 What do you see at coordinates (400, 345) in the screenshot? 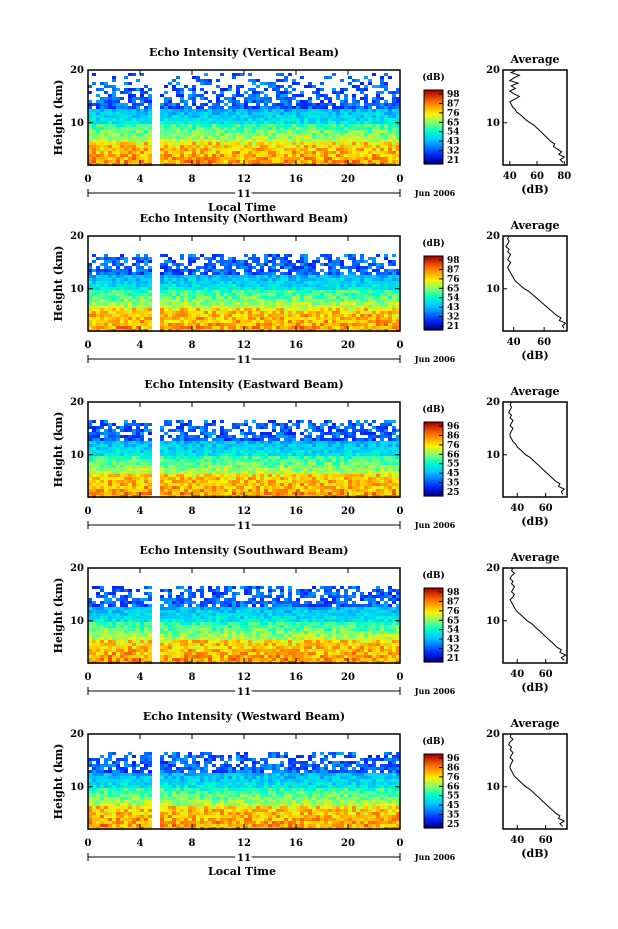
I see `x-tick-label: 0` at bounding box center [400, 345].